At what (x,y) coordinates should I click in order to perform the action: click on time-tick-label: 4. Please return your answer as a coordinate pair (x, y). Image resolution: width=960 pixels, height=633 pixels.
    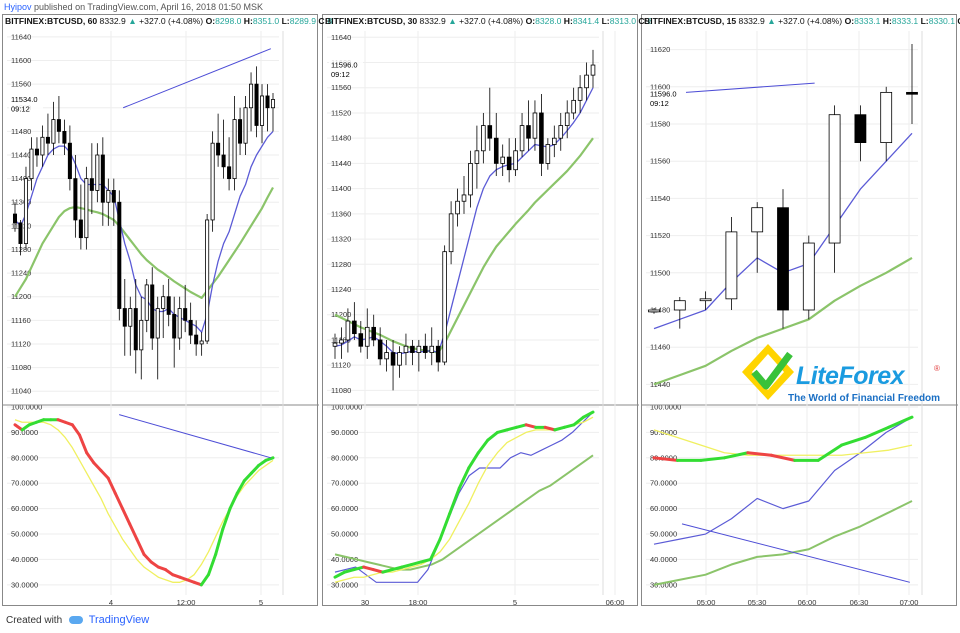
    Looking at the image, I should click on (111, 602).